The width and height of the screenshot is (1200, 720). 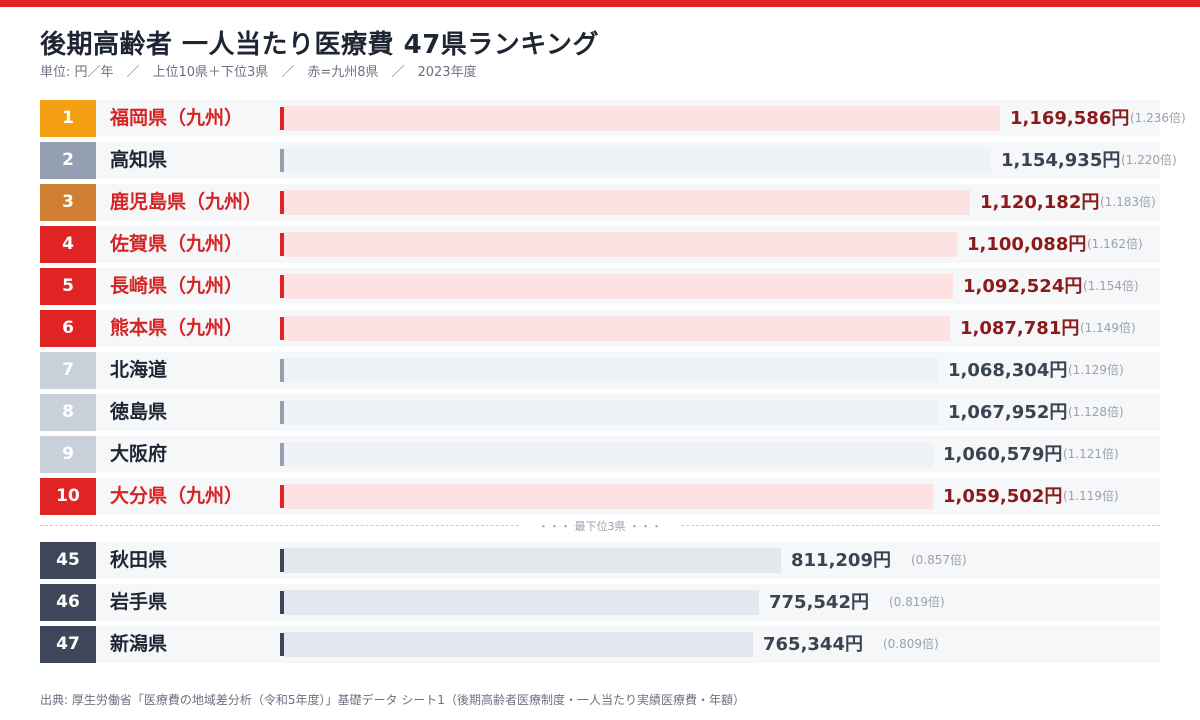 What do you see at coordinates (1027, 244) in the screenshot?
I see `value-label: 1,100,088円` at bounding box center [1027, 244].